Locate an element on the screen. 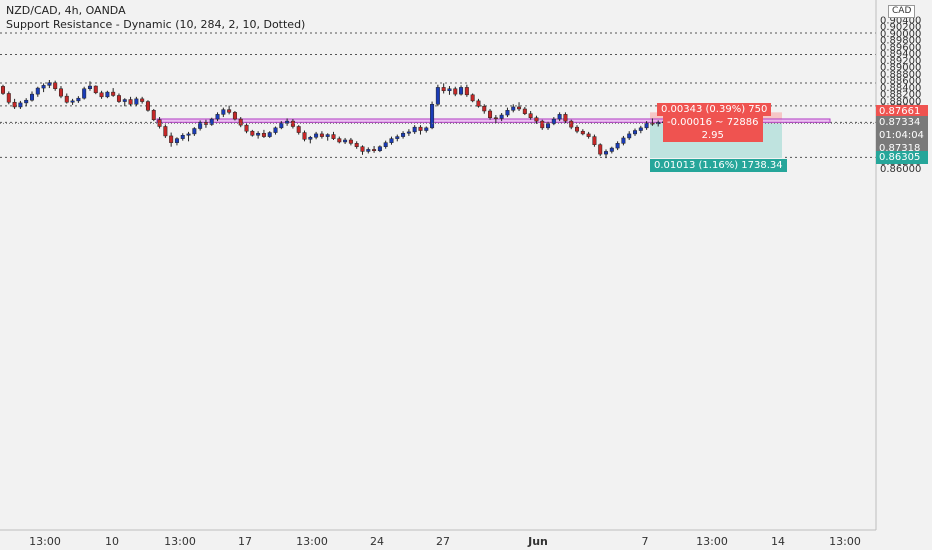 The image size is (932, 550). y-tick-label: 0.88200 is located at coordinates (900, 95).